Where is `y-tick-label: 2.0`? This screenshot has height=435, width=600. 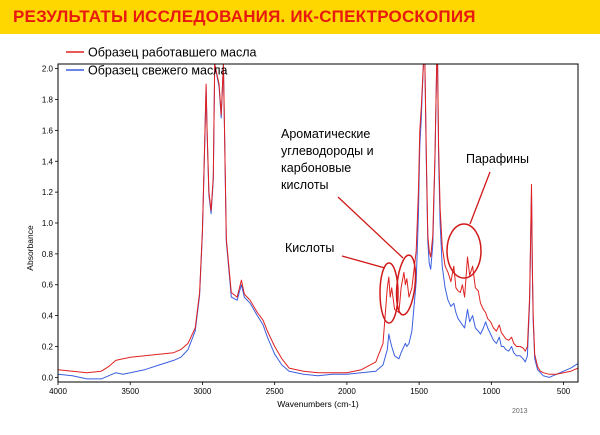
y-tick-label: 2.0 is located at coordinates (48, 69).